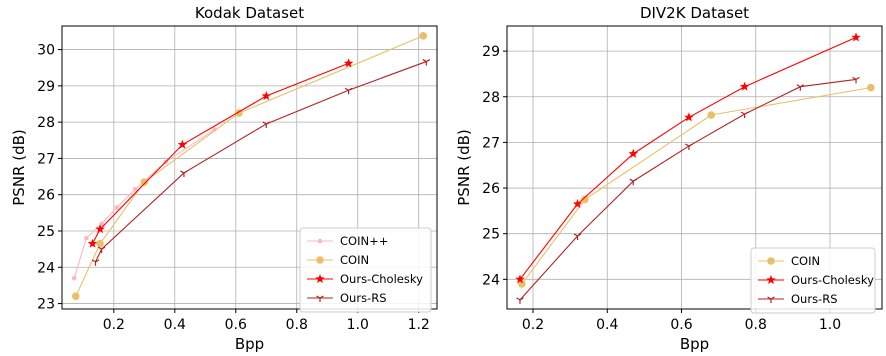  What do you see at coordinates (249, 13) in the screenshot?
I see `chart-title: Kodak Dataset` at bounding box center [249, 13].